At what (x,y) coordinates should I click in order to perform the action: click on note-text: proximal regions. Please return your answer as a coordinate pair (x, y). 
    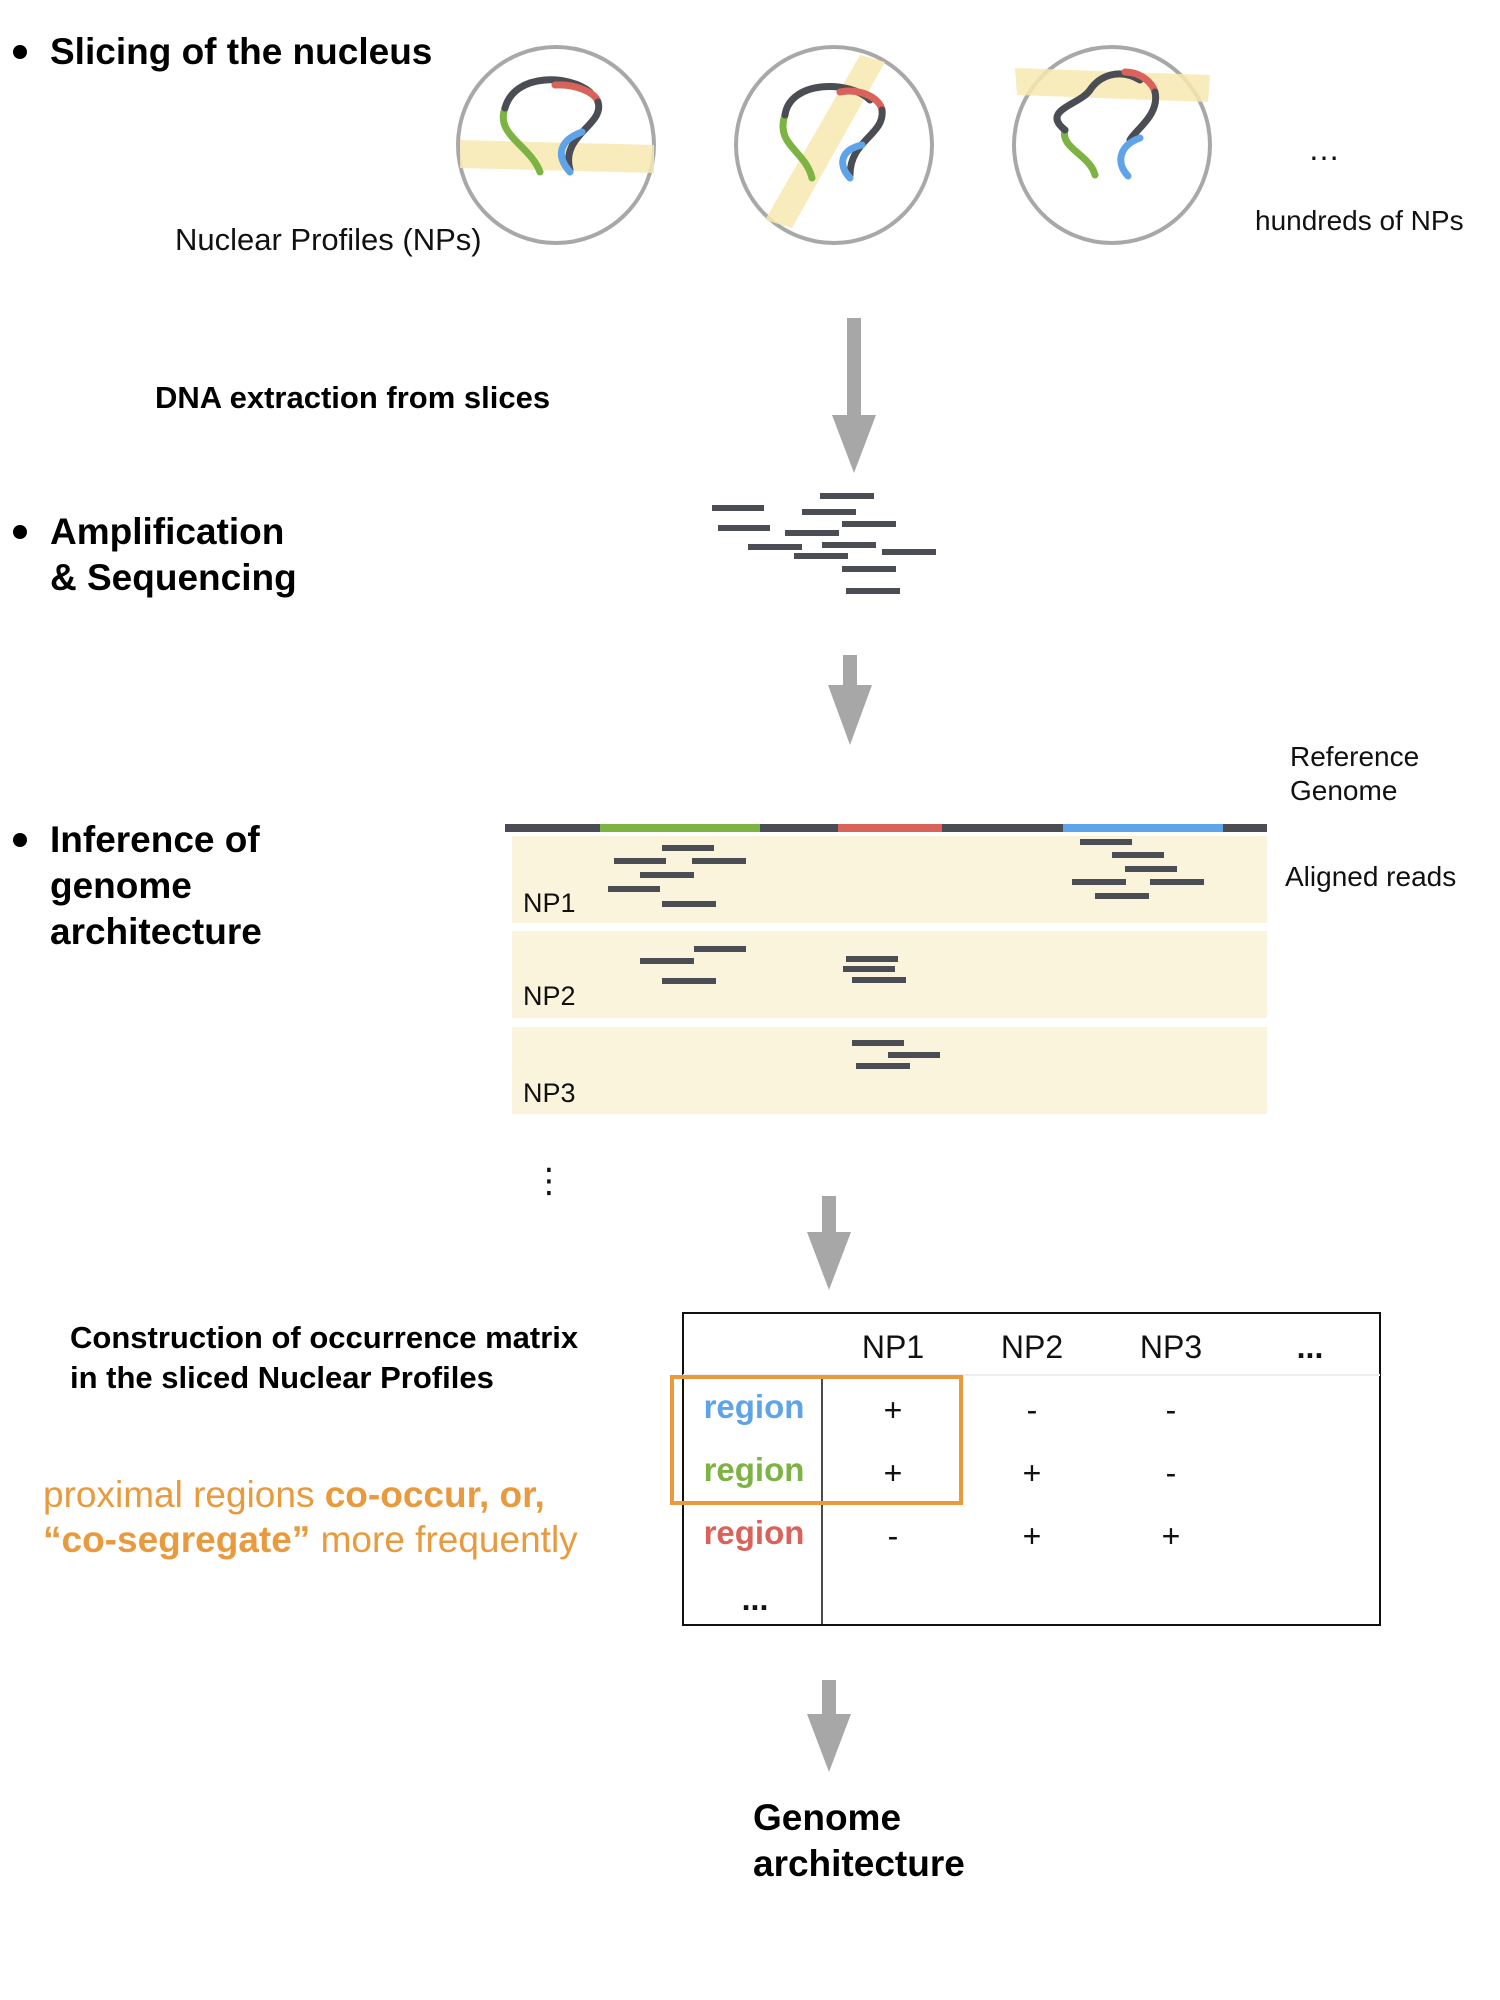
    Looking at the image, I should click on (184, 1494).